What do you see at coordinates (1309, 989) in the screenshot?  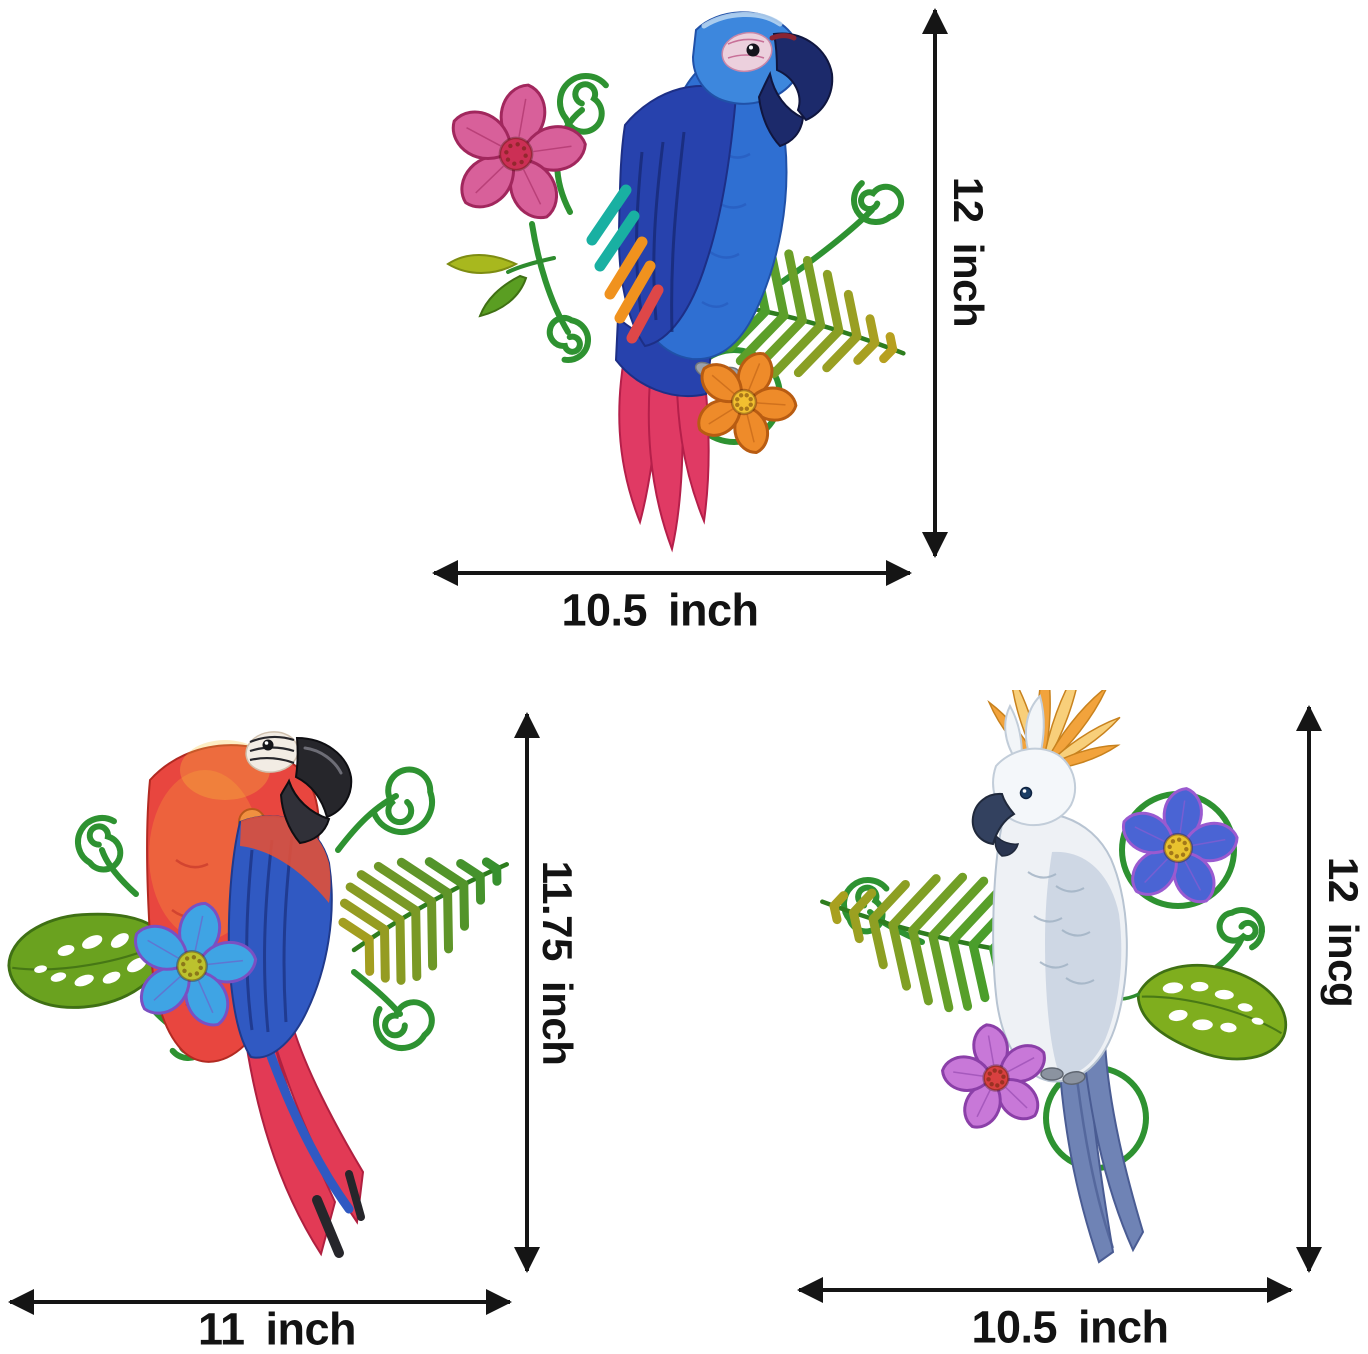 I see `cockatoo-height-arrow` at bounding box center [1309, 989].